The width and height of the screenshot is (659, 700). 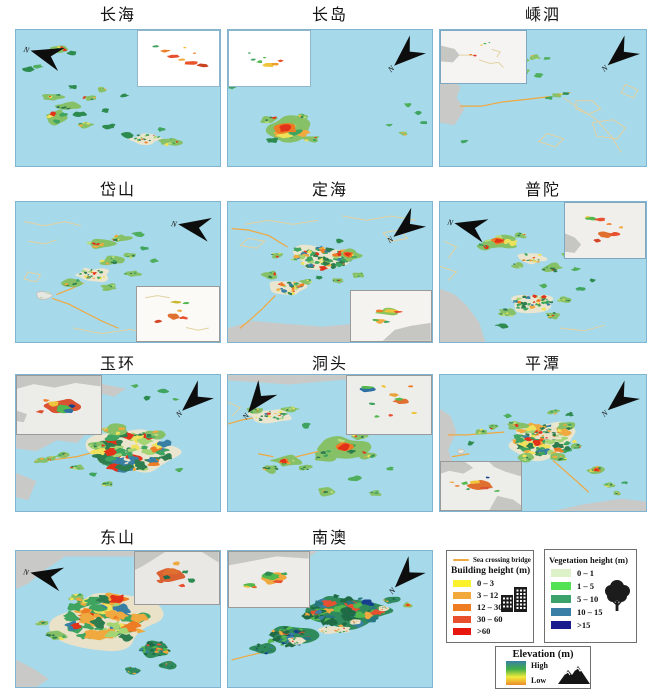 What do you see at coordinates (490, 619) in the screenshot?
I see `building-label-3: 30 – 60` at bounding box center [490, 619].